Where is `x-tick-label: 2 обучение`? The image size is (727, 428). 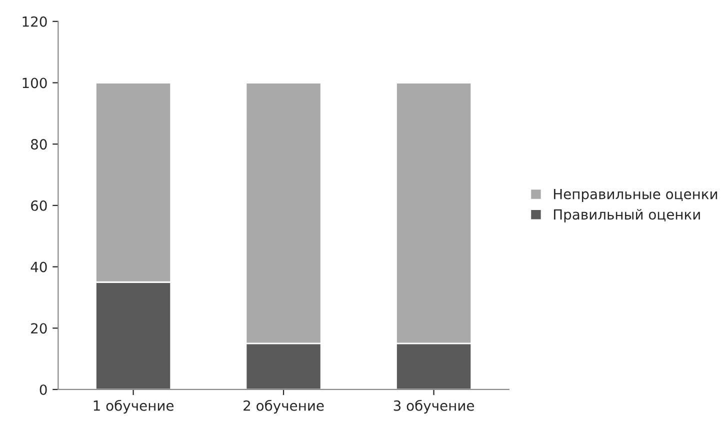
x-tick-label: 2 обучение is located at coordinates (284, 407).